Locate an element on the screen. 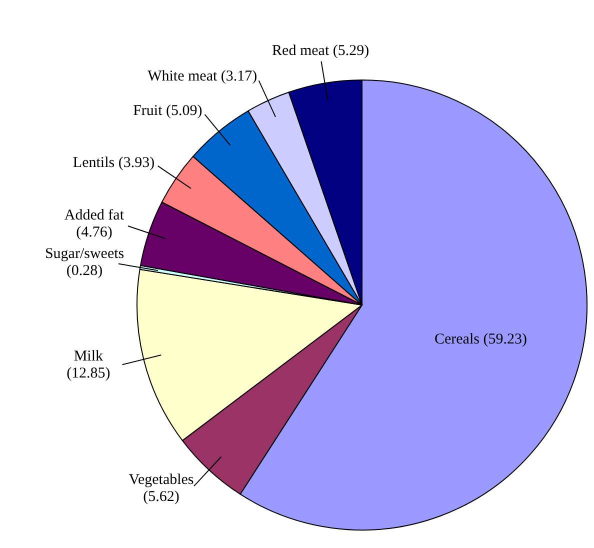 The height and width of the screenshot is (548, 594). slice-label: Sugar/sweets is located at coordinates (84, 254).